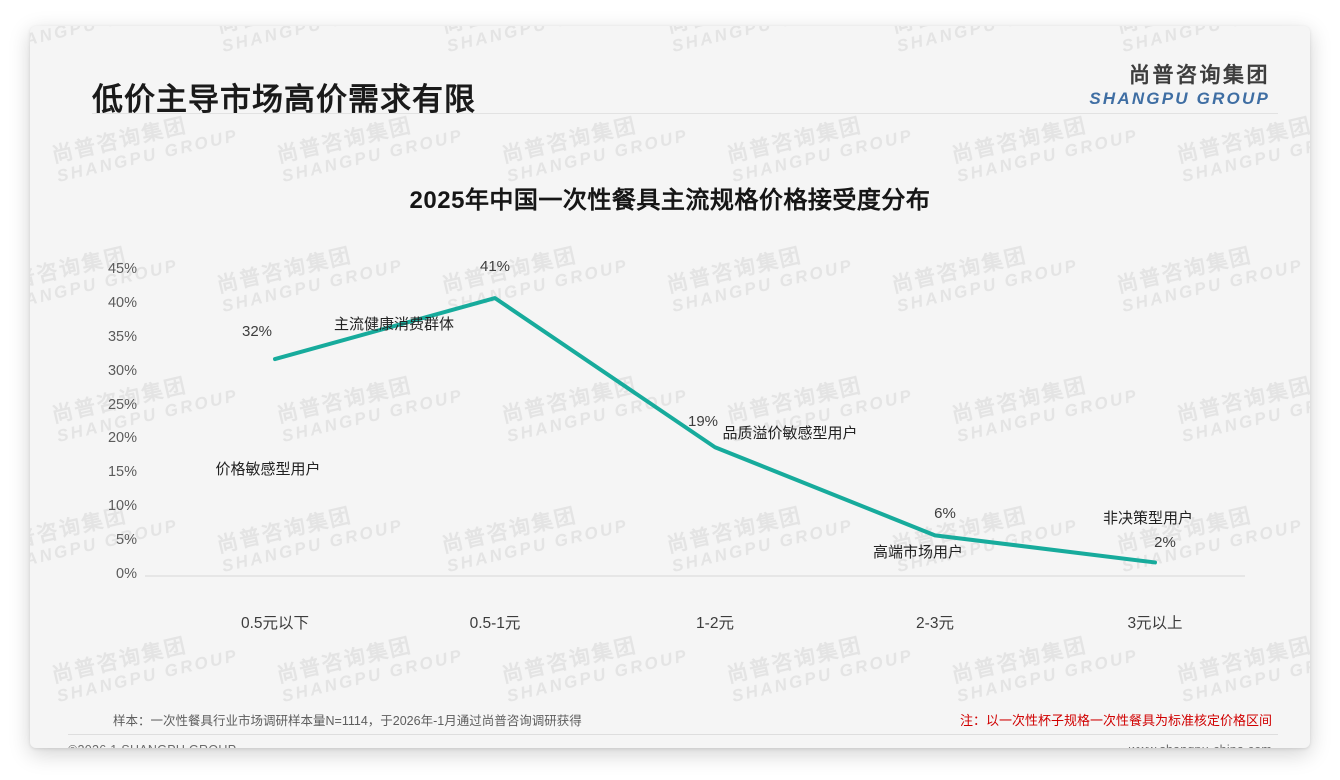 Image resolution: width=1340 pixels, height=780 pixels. Describe the element at coordinates (703, 422) in the screenshot. I see `data-point-label: 19%` at that location.